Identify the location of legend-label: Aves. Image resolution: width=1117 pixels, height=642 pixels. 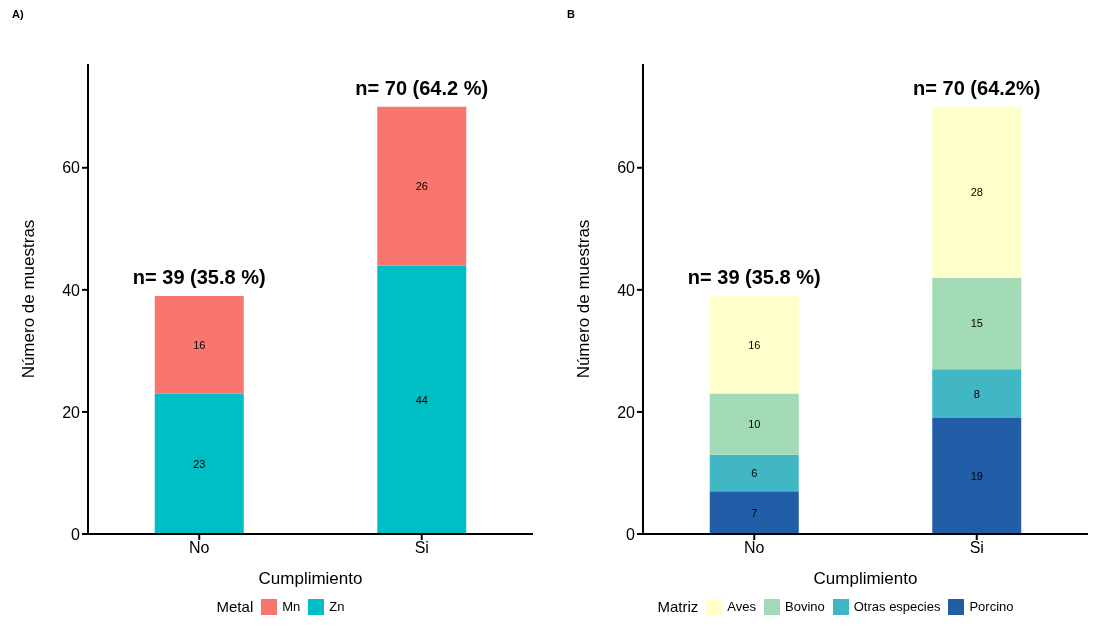
(741, 606).